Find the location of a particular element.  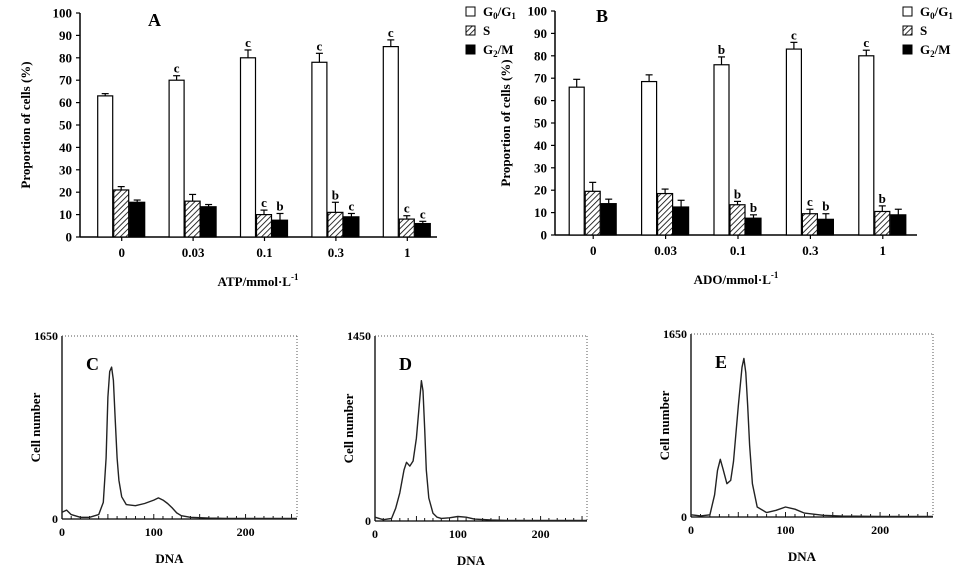

histogram-d: 0 100 200 0 1450 Cell number DNA D is located at coordinates (464, 448).